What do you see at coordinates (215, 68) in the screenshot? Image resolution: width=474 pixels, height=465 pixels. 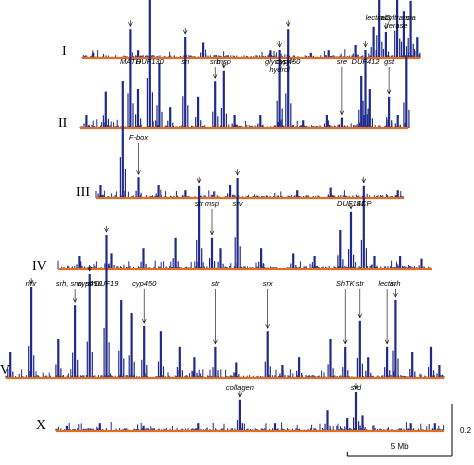 I see `gene-annotation: srb` at bounding box center [215, 68].